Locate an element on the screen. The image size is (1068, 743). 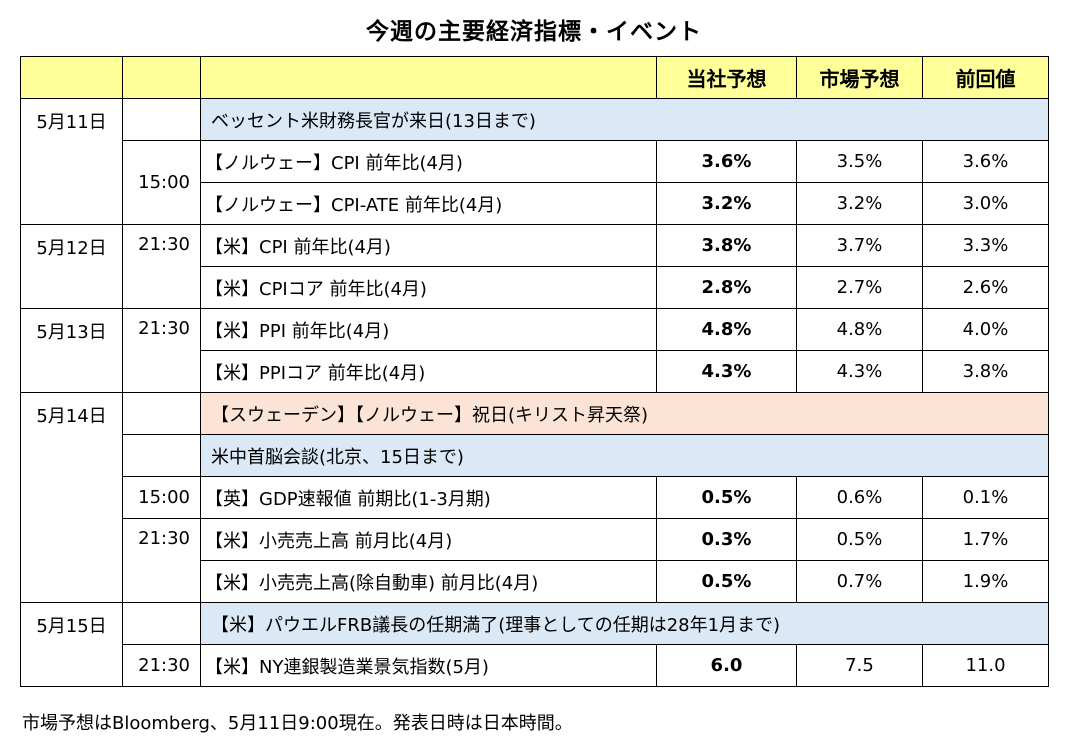
event-cell: ベッセント米財務長官が来日(13日まで) is located at coordinates (624, 119).